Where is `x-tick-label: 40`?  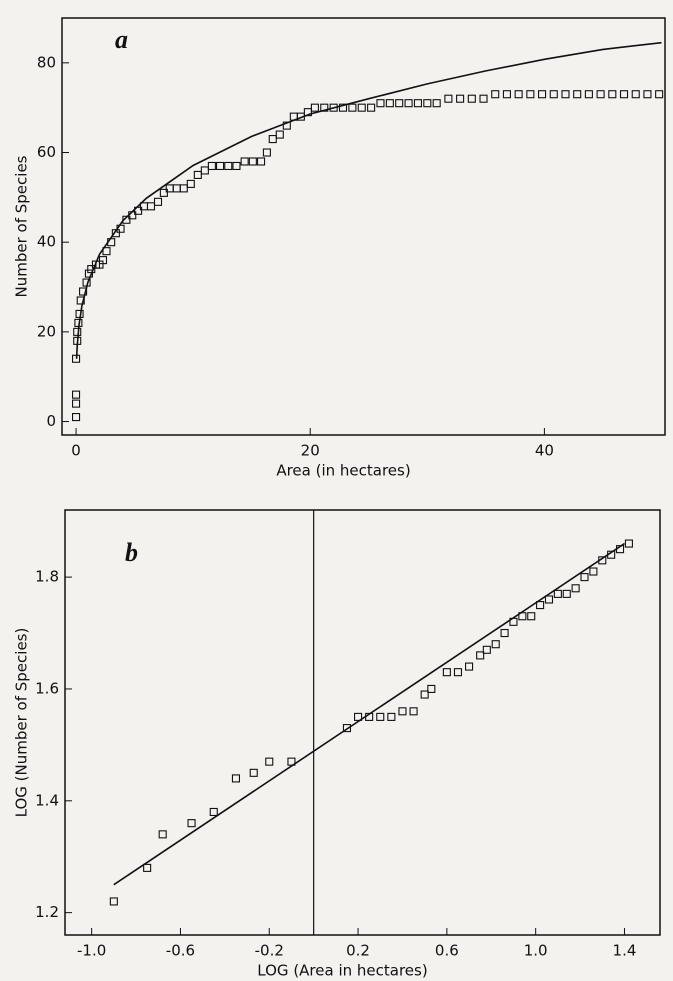 x-tick-label: 40 is located at coordinates (544, 451).